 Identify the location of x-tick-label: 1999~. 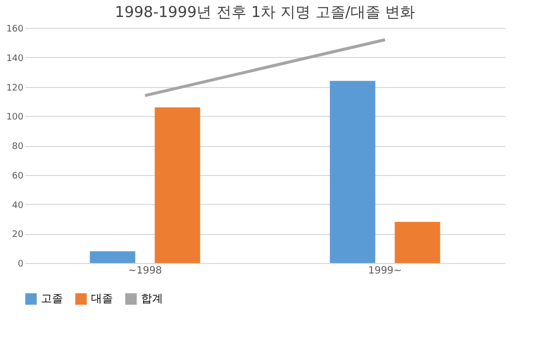
(385, 271).